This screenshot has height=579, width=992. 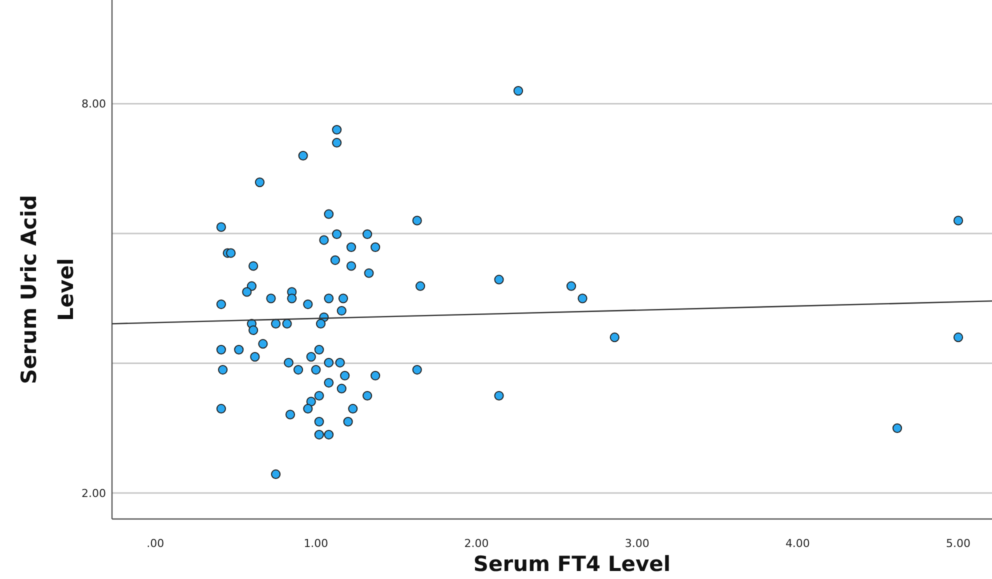 What do you see at coordinates (476, 543) in the screenshot?
I see `x-tick-label: 2.00` at bounding box center [476, 543].